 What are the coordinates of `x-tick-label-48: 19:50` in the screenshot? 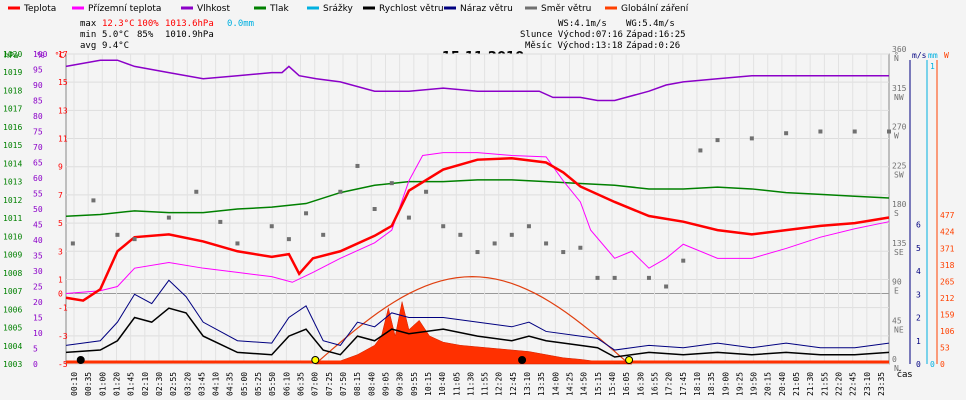 It's located at (754, 384).